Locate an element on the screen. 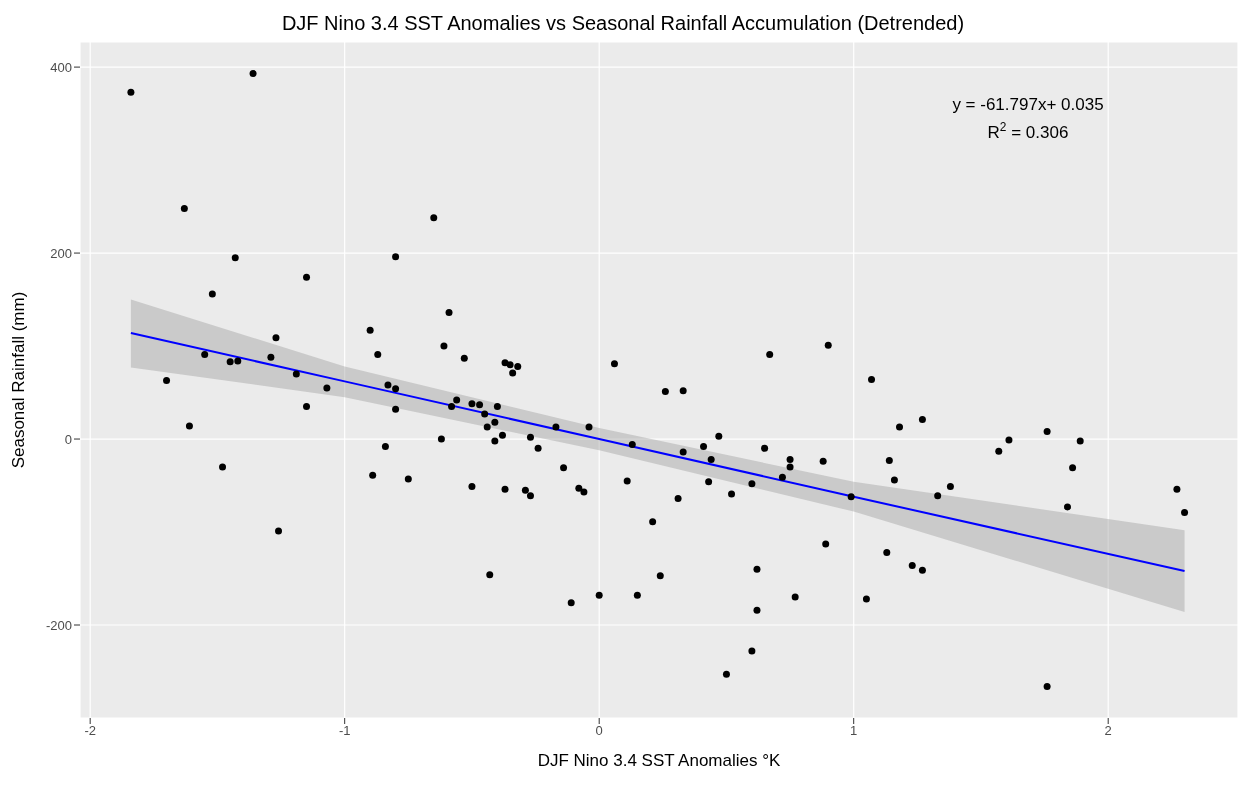  y-tick-label: 0 is located at coordinates (68, 439).